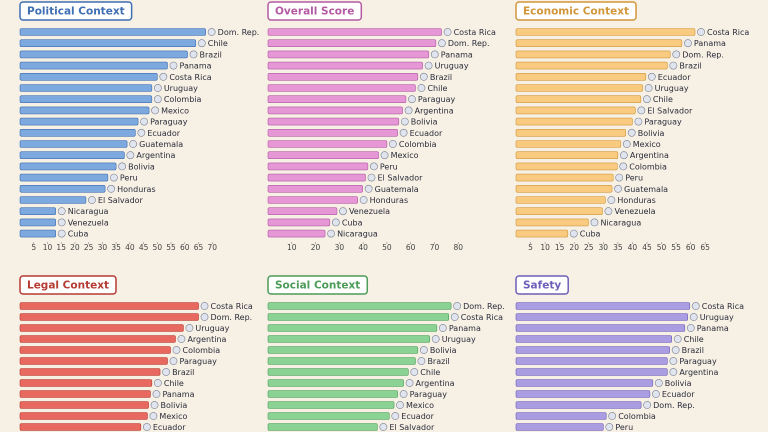 The height and width of the screenshot is (432, 768). I want to click on x-tick-label: 80, so click(458, 247).